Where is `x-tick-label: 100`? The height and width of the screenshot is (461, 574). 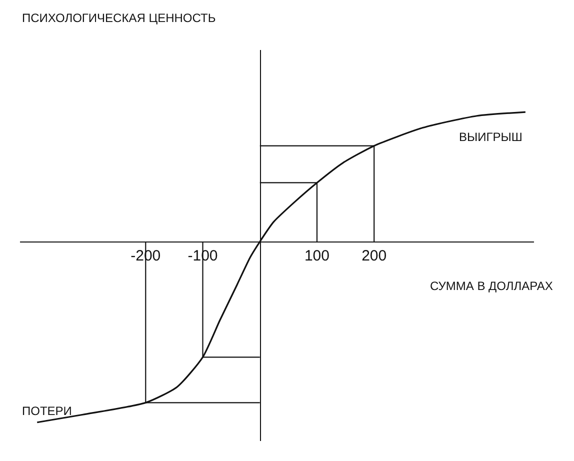 x-tick-label: 100 is located at coordinates (317, 256).